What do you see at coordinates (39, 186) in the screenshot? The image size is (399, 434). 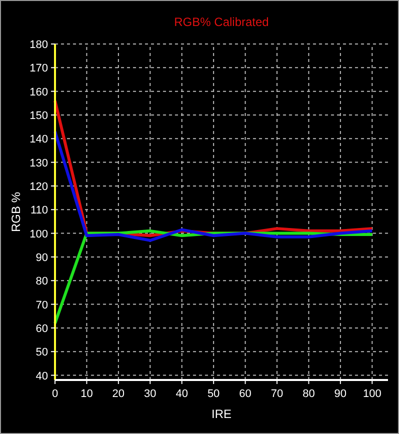 I see `y-tick-label: 120` at bounding box center [39, 186].